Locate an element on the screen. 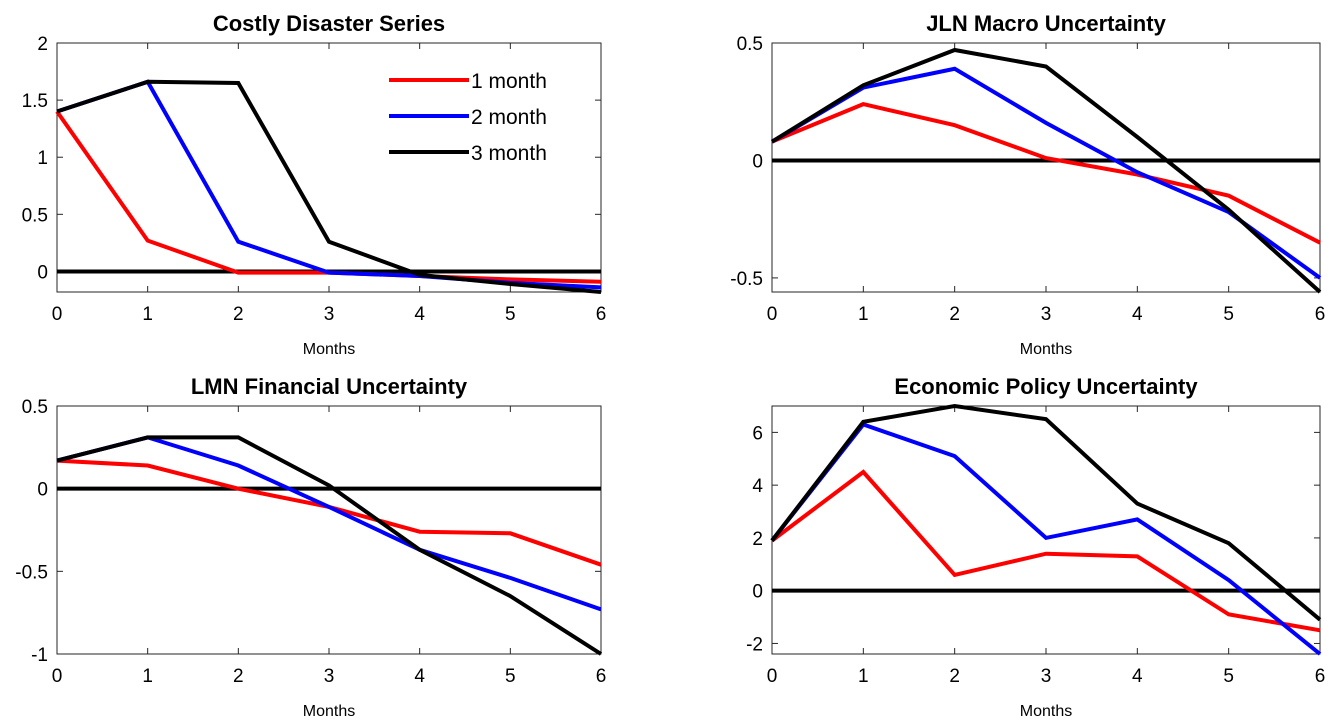 The image size is (1338, 723). y-tick-label: 1 is located at coordinates (42, 158).